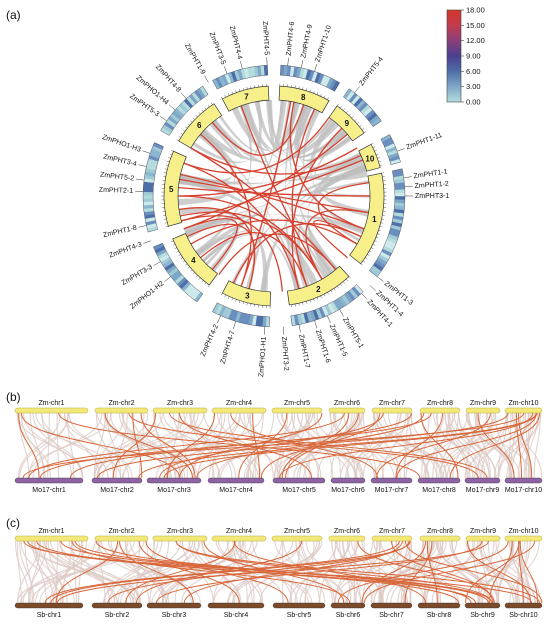 Image resolution: width=550 pixels, height=628 pixels. I want to click on top-chromosome-label: Zm-chr2, so click(121, 403).